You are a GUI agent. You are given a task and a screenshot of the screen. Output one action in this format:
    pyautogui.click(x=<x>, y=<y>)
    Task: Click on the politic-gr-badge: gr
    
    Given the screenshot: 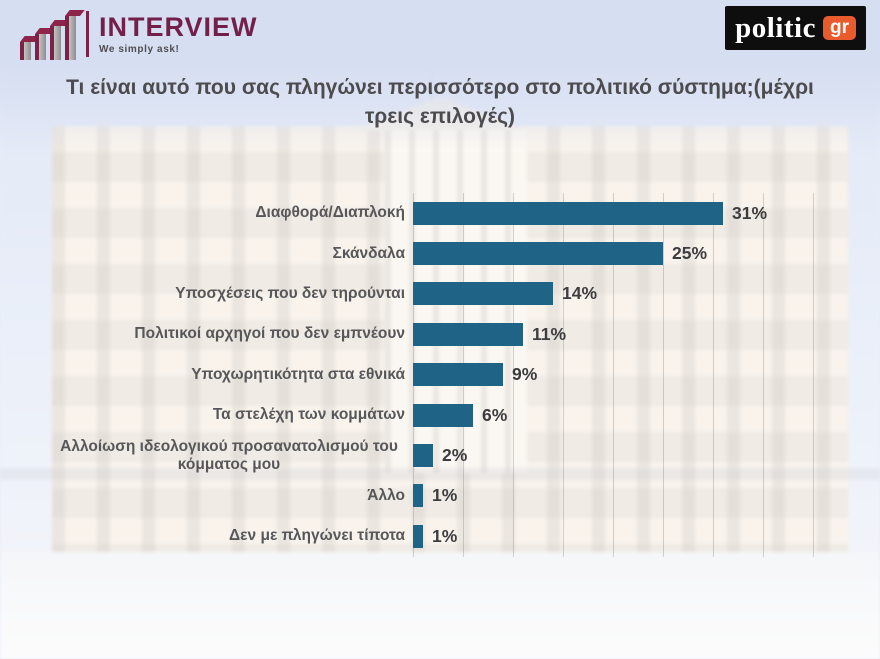 What is the action you would take?
    pyautogui.click(x=839, y=28)
    